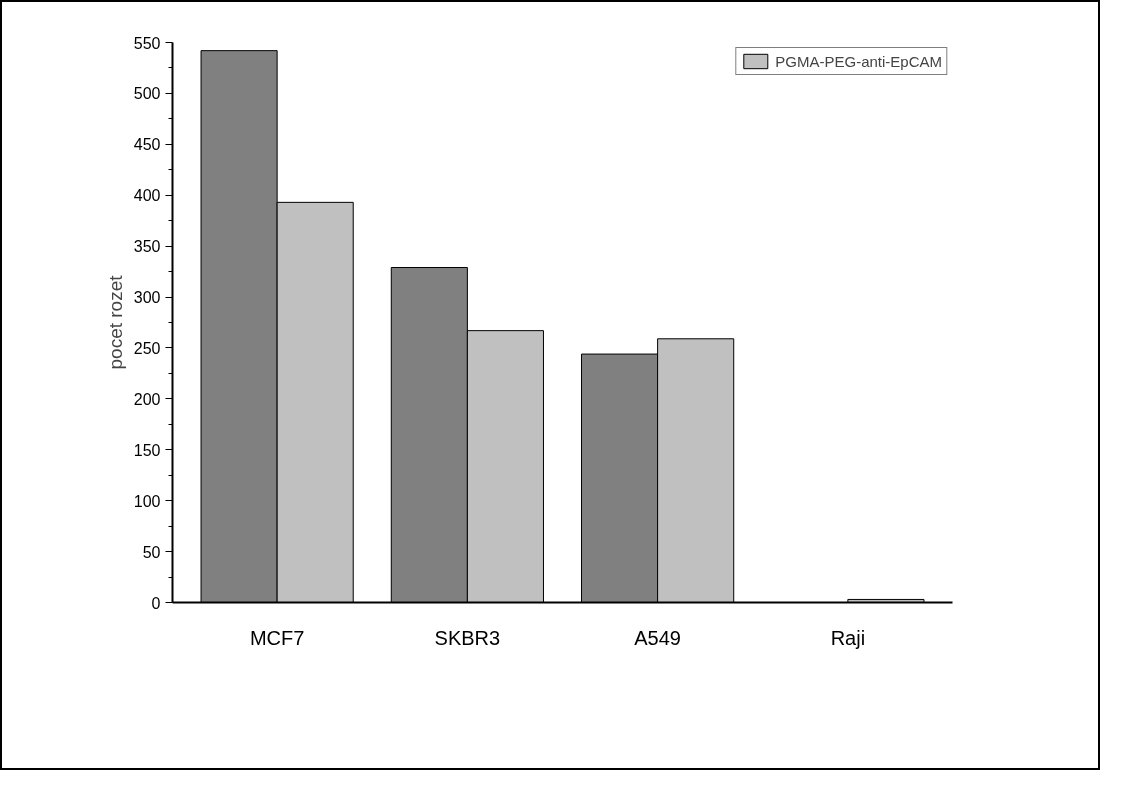 Image resolution: width=1122 pixels, height=791 pixels. Describe the element at coordinates (277, 637) in the screenshot. I see `x-tick-label: MCF7` at that location.